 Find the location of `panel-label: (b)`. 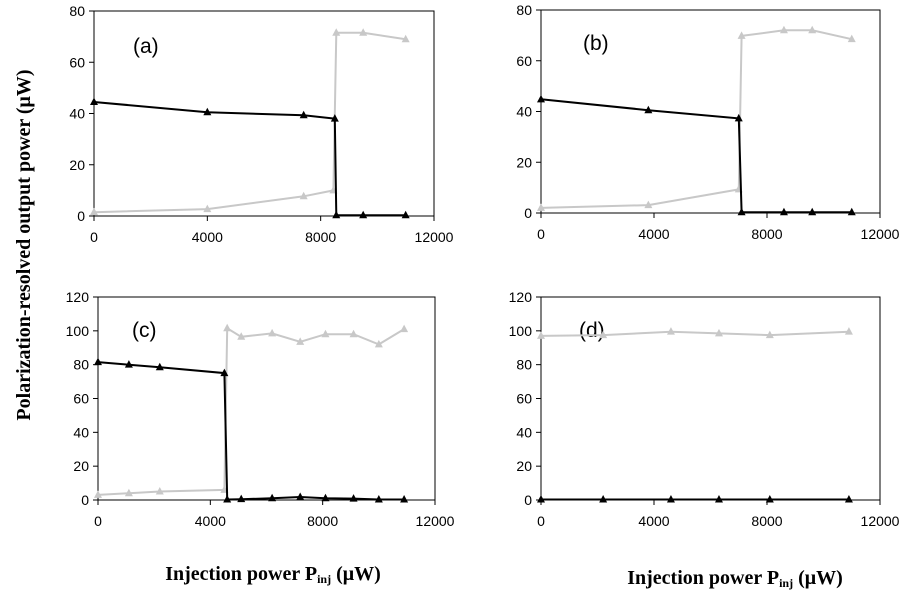

panel-label: (b) is located at coordinates (596, 43).